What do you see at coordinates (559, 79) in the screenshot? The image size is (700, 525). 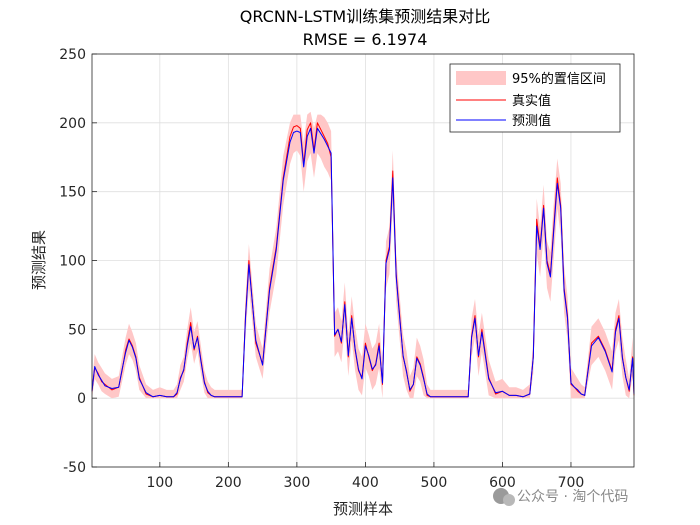 I see `legend-label-band: 95%的置信区间` at bounding box center [559, 79].